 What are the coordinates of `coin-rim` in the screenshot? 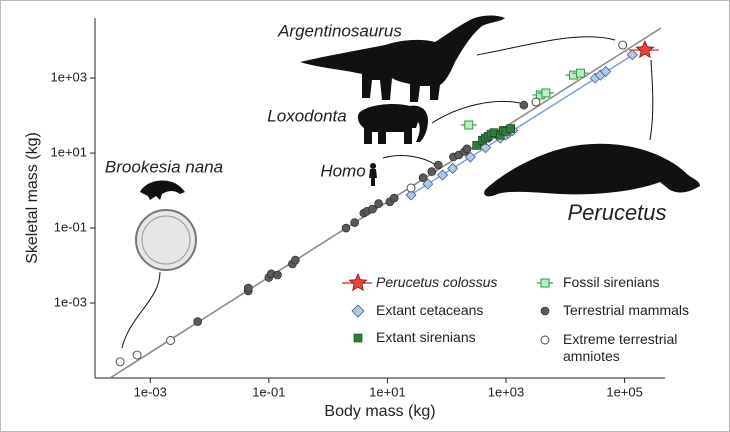 It's located at (166, 240).